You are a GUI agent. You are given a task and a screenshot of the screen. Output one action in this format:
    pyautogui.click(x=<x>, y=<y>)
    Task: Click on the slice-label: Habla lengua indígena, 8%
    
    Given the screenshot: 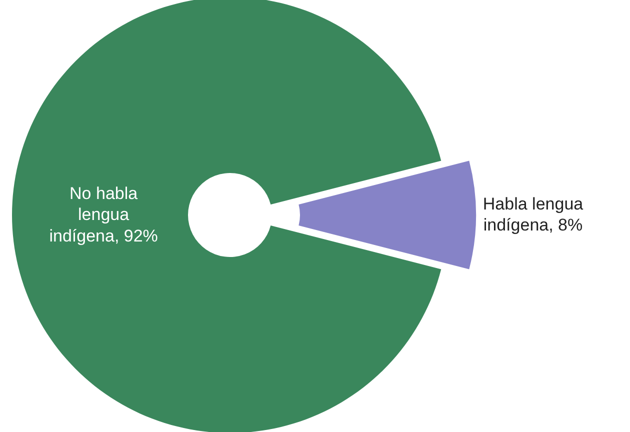 What is the action you would take?
    pyautogui.click(x=533, y=214)
    